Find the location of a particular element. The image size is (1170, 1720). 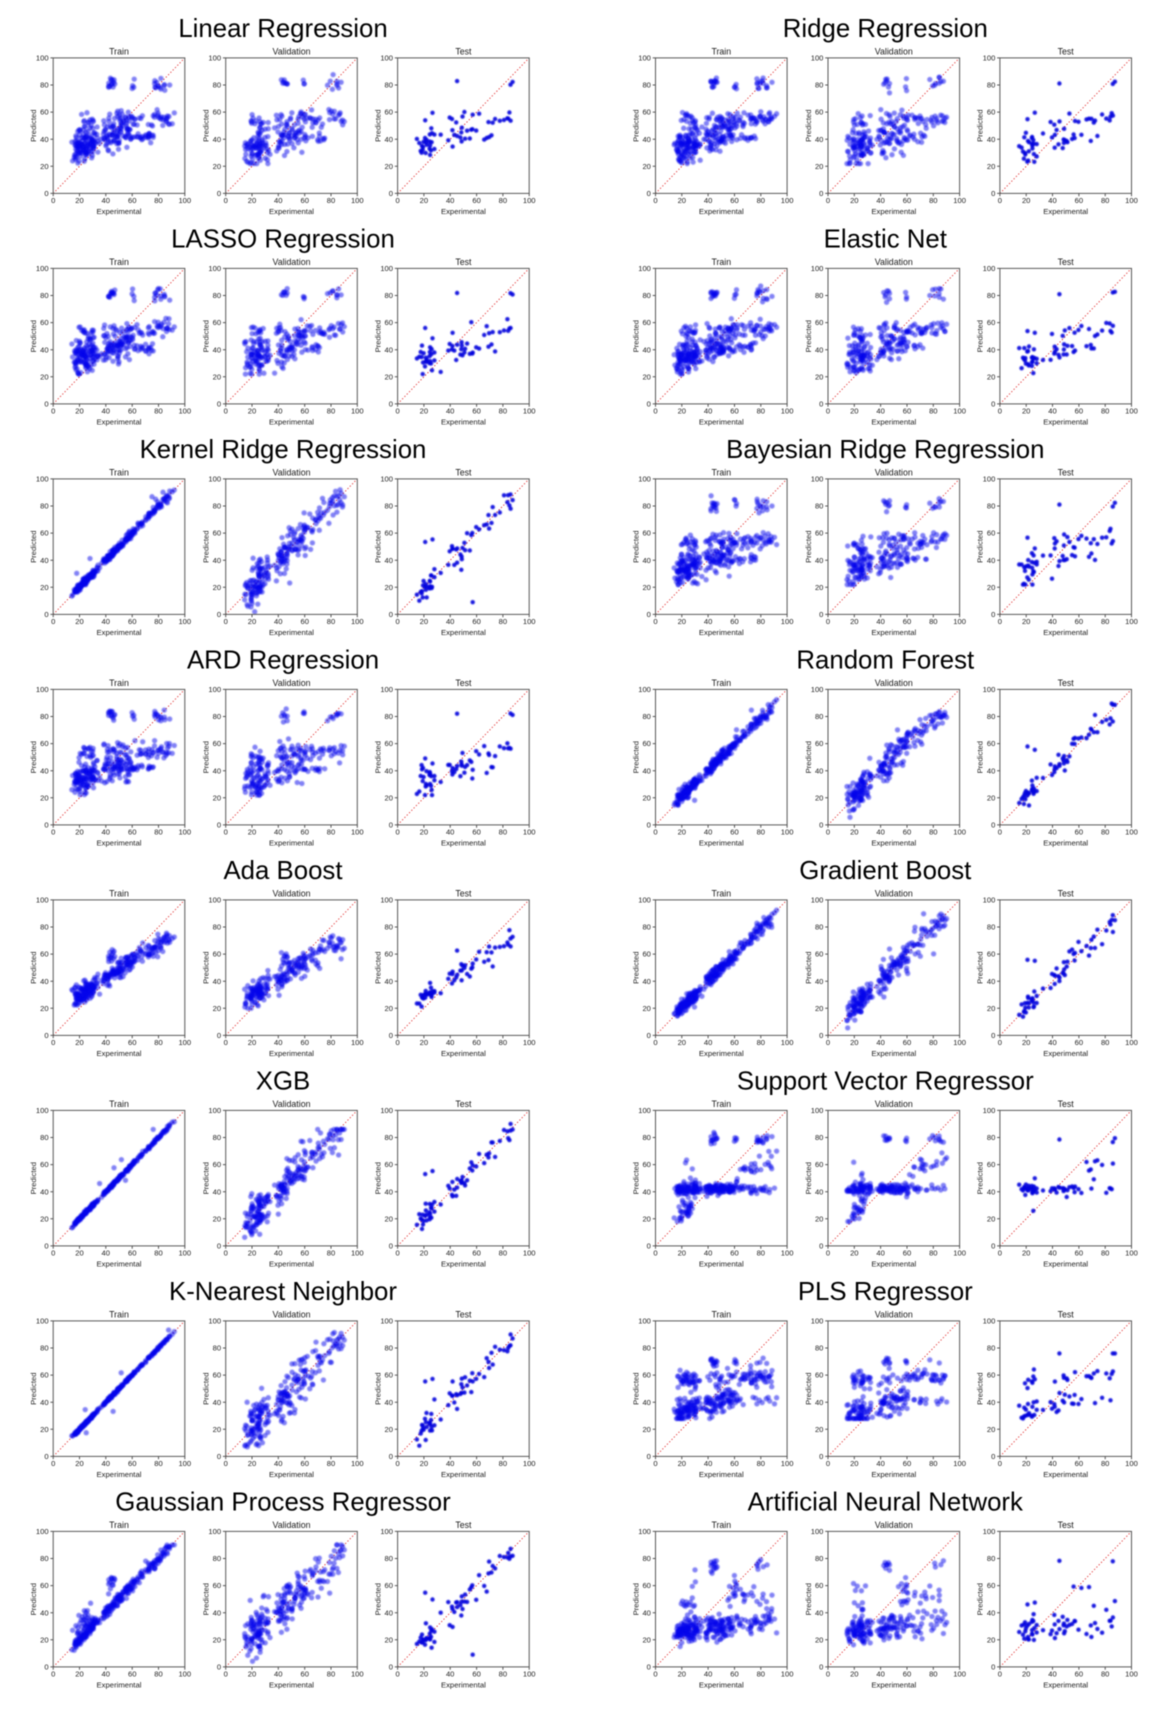

svg-text: Random Forest is located at coordinates (885, 660).